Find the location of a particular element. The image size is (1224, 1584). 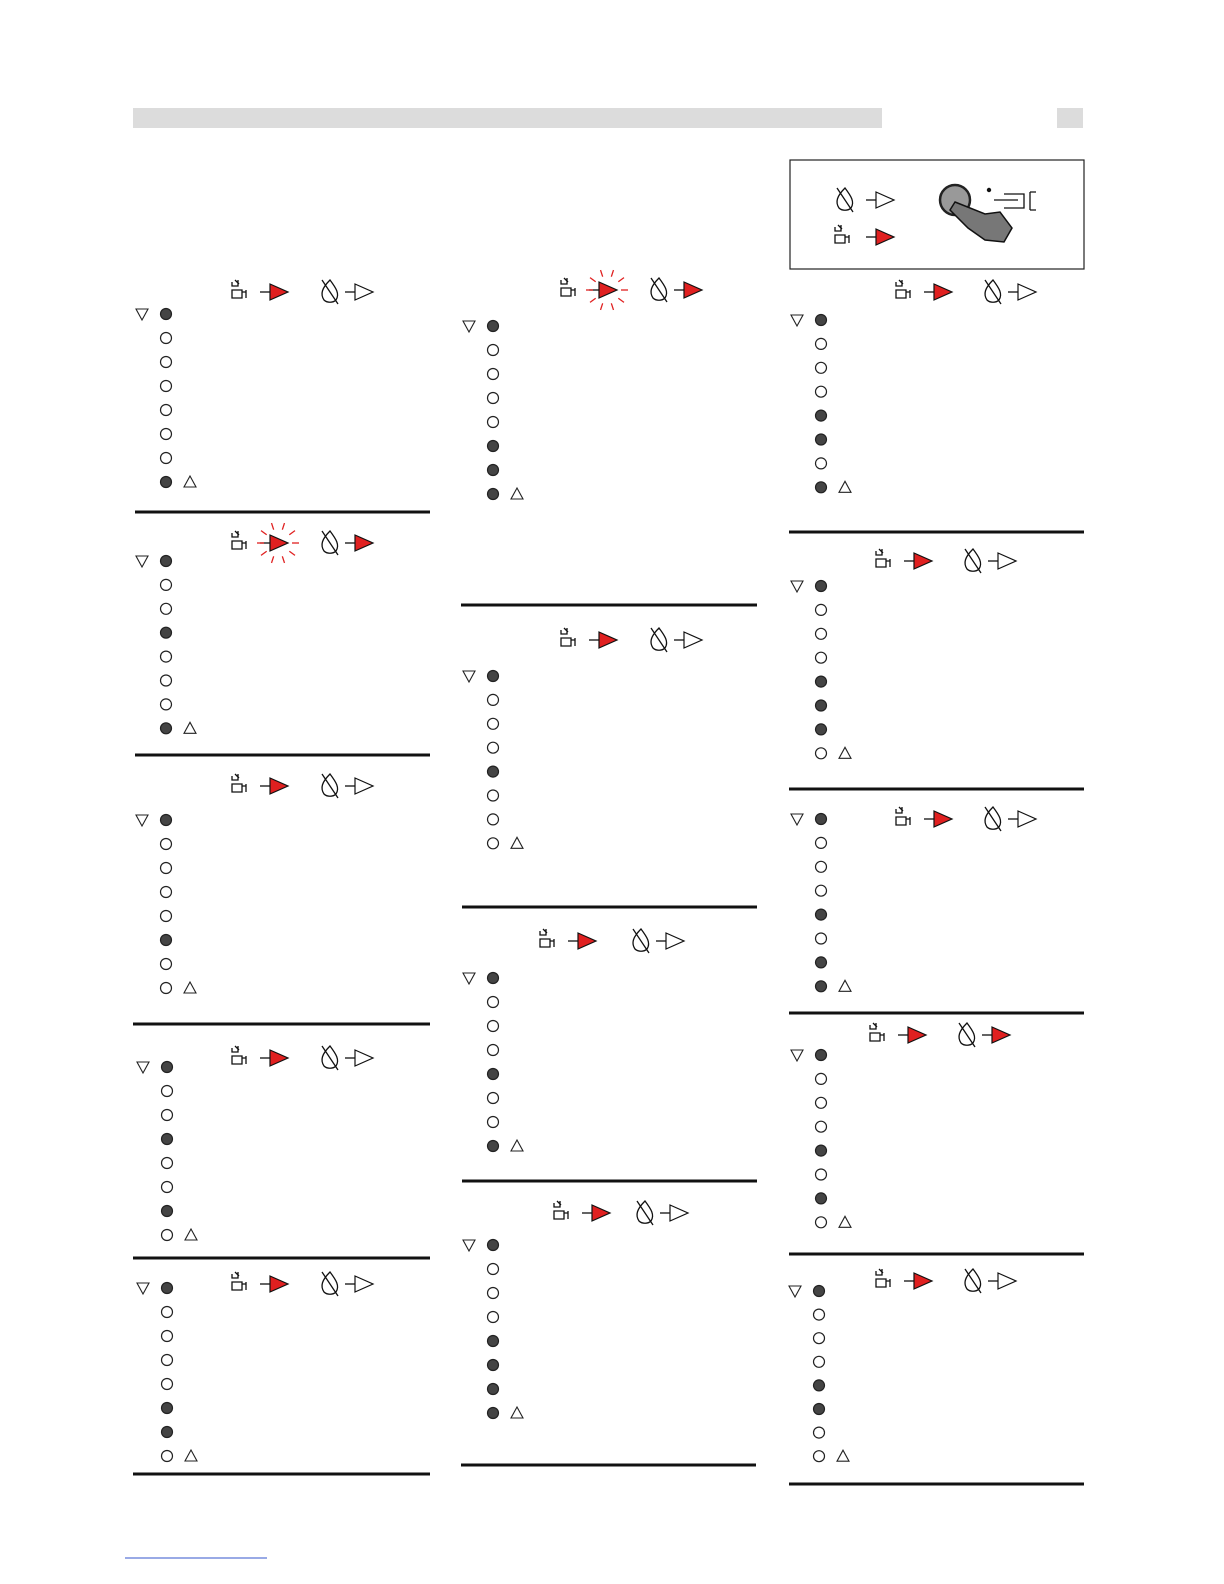

reset-legend-box is located at coordinates (937, 214).